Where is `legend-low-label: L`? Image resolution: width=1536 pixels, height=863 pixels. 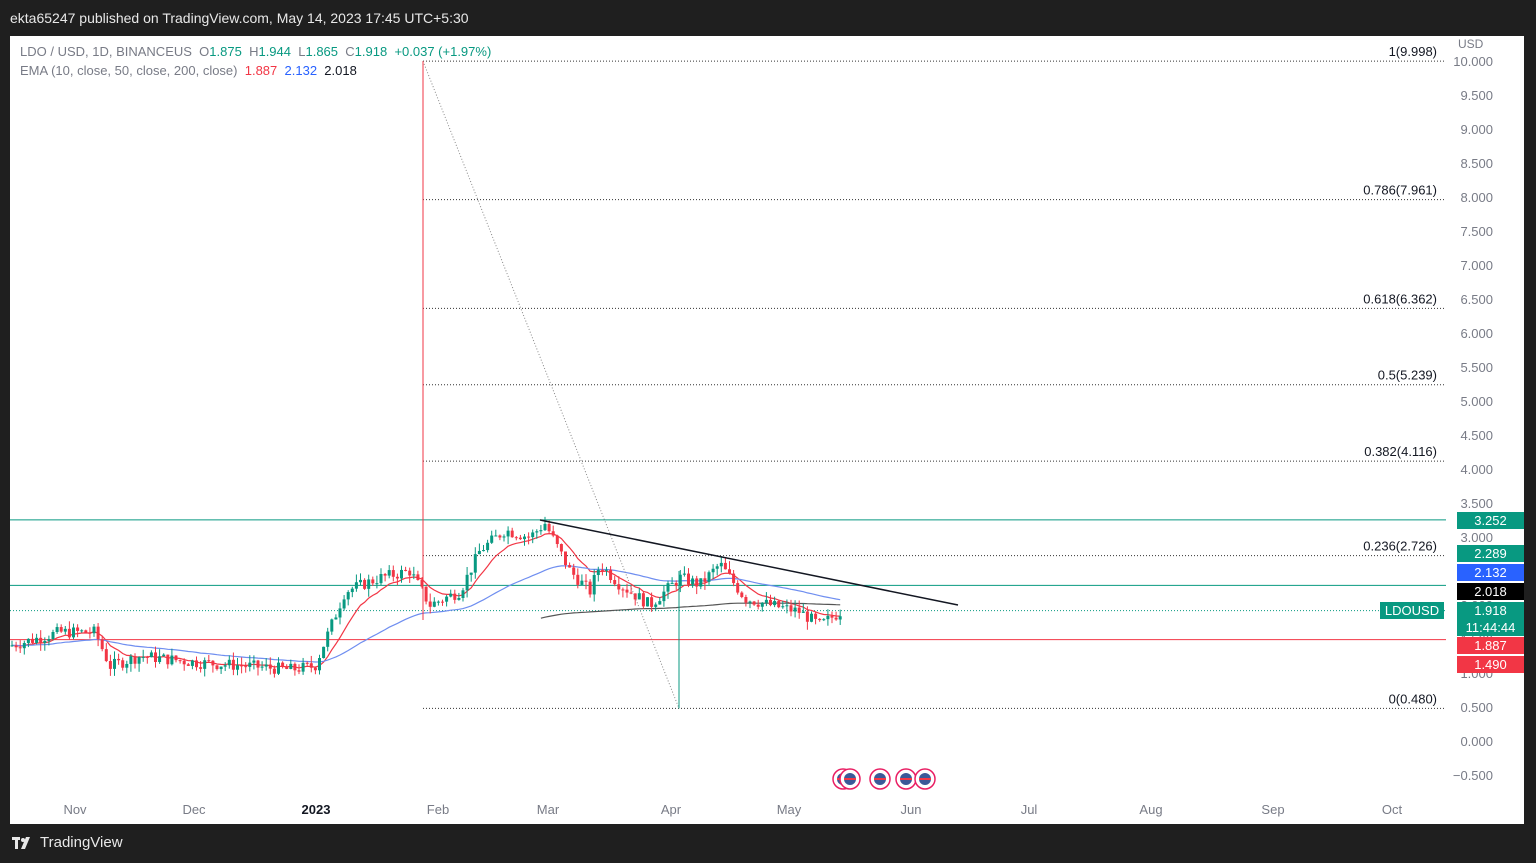 legend-low-label: L is located at coordinates (302, 51).